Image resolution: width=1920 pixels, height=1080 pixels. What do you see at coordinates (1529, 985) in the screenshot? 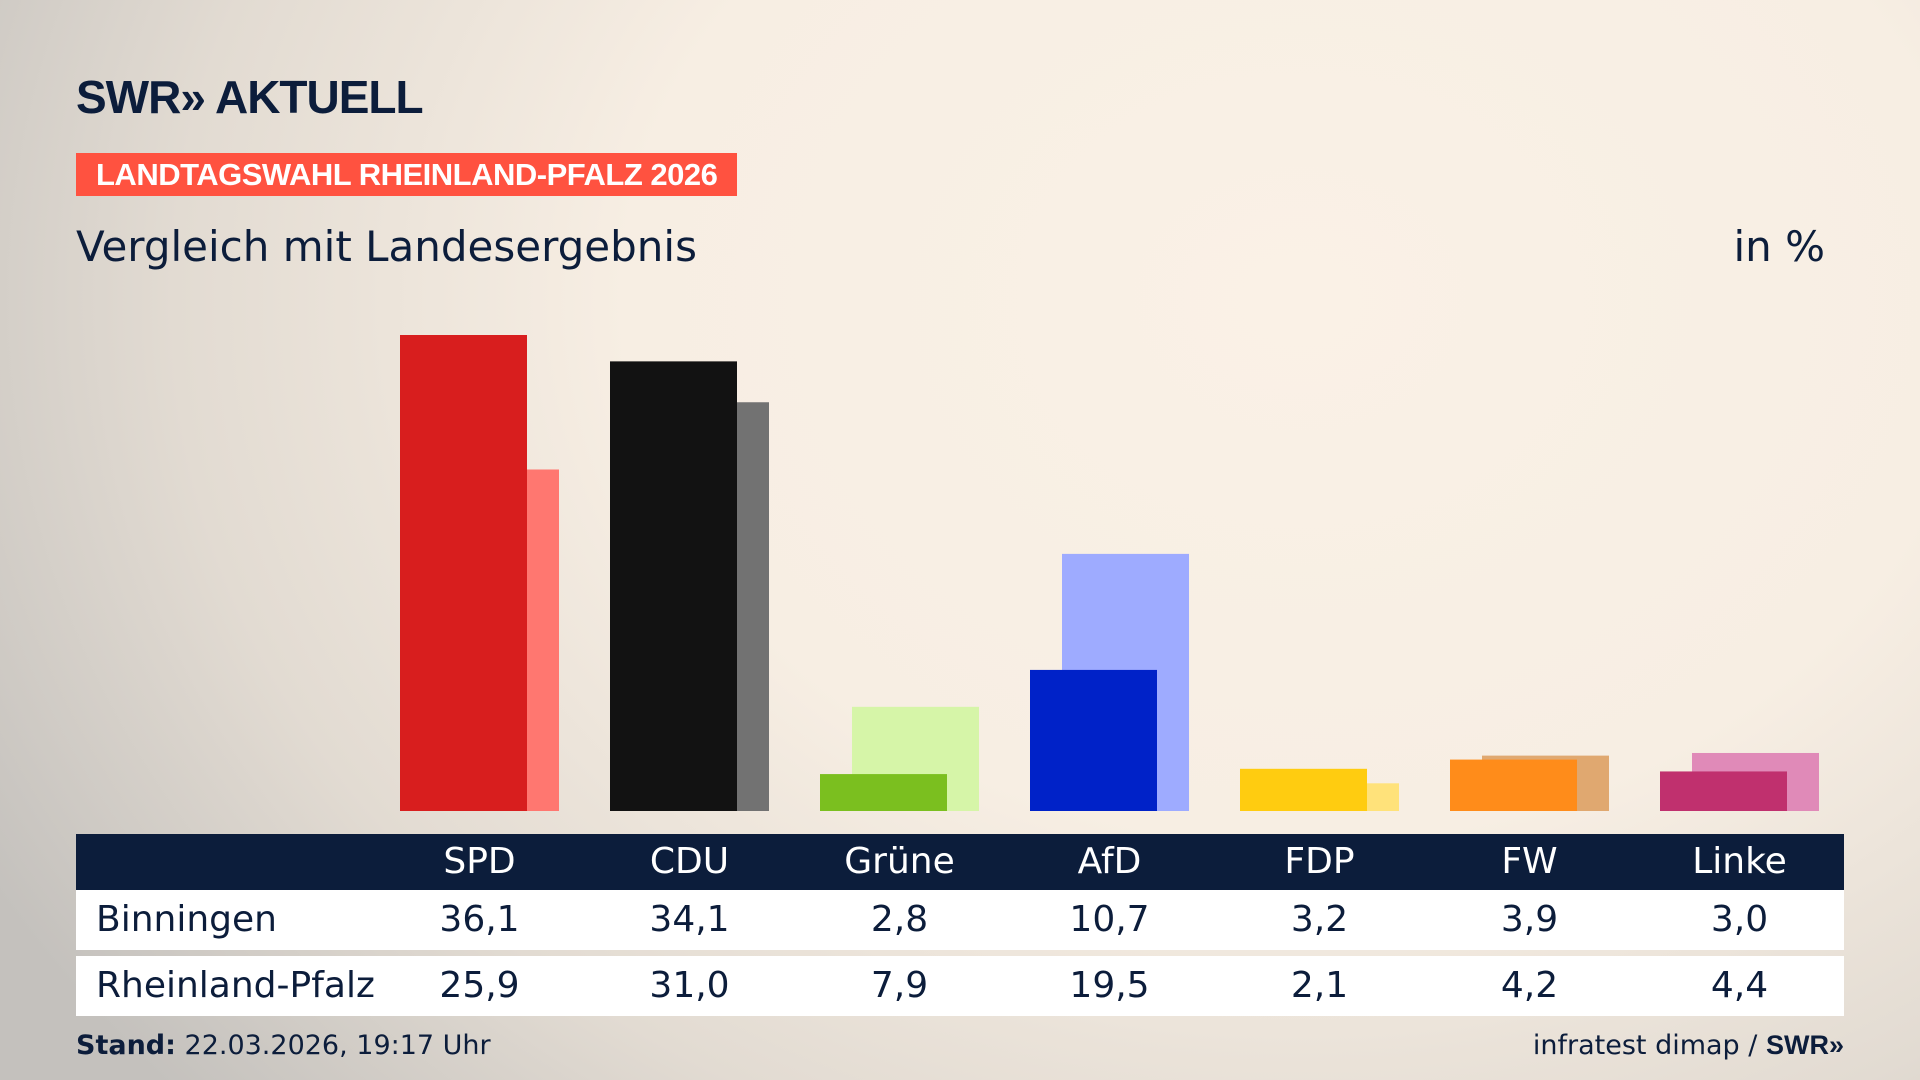
I see `value-cell: 4,2` at bounding box center [1529, 985].